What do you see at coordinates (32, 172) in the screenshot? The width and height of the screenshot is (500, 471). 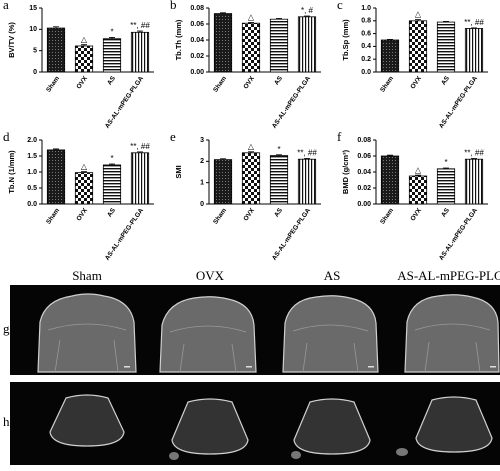 I see `y-tick-label: 1.0` at bounding box center [32, 172].